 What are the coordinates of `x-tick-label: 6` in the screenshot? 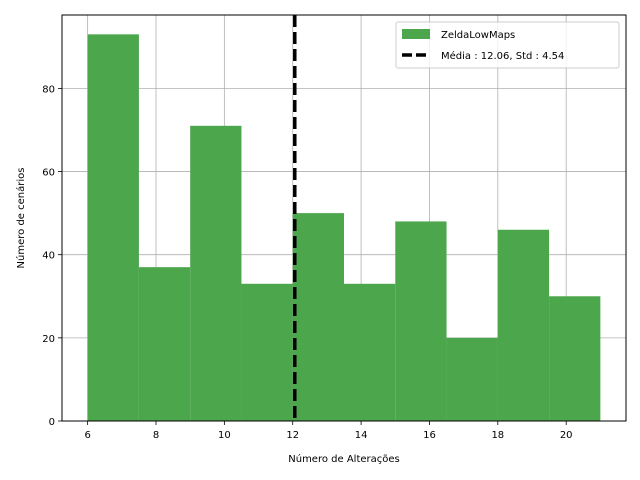 It's located at (87, 435).